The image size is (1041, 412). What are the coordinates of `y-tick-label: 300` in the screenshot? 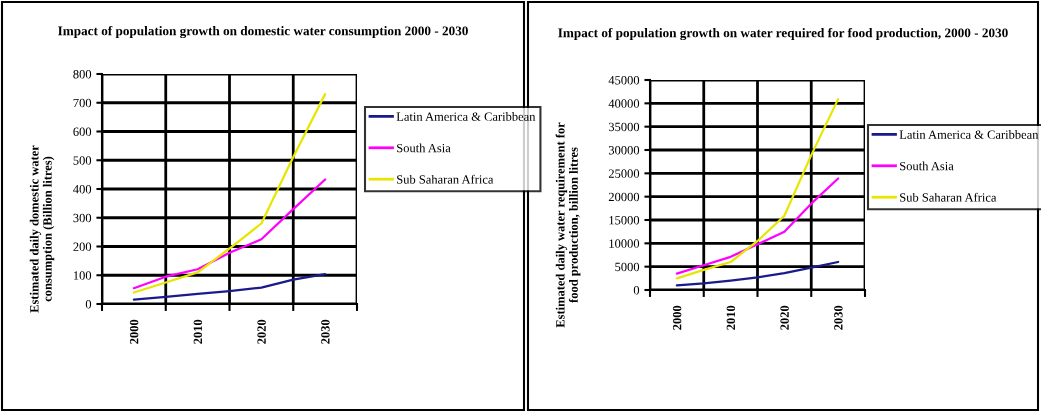 It's located at (82, 218).